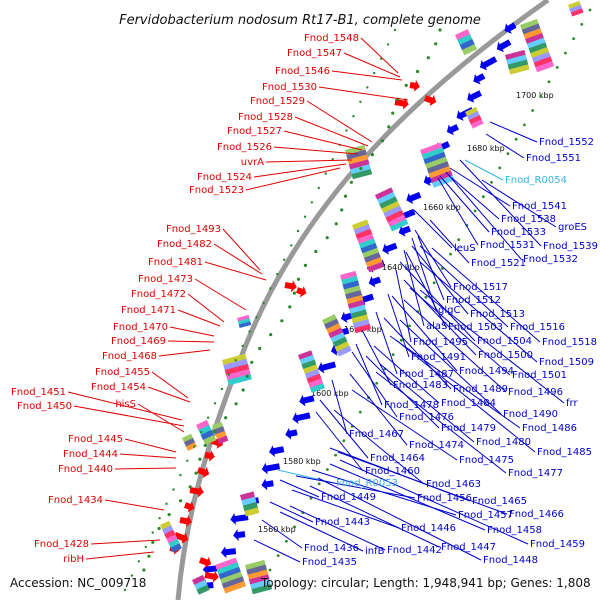 Image resolution: width=600 pixels, height=600 pixels. Describe the element at coordinates (148, 310) in the screenshot. I see `left-gene-label: Fnod_1471` at that location.